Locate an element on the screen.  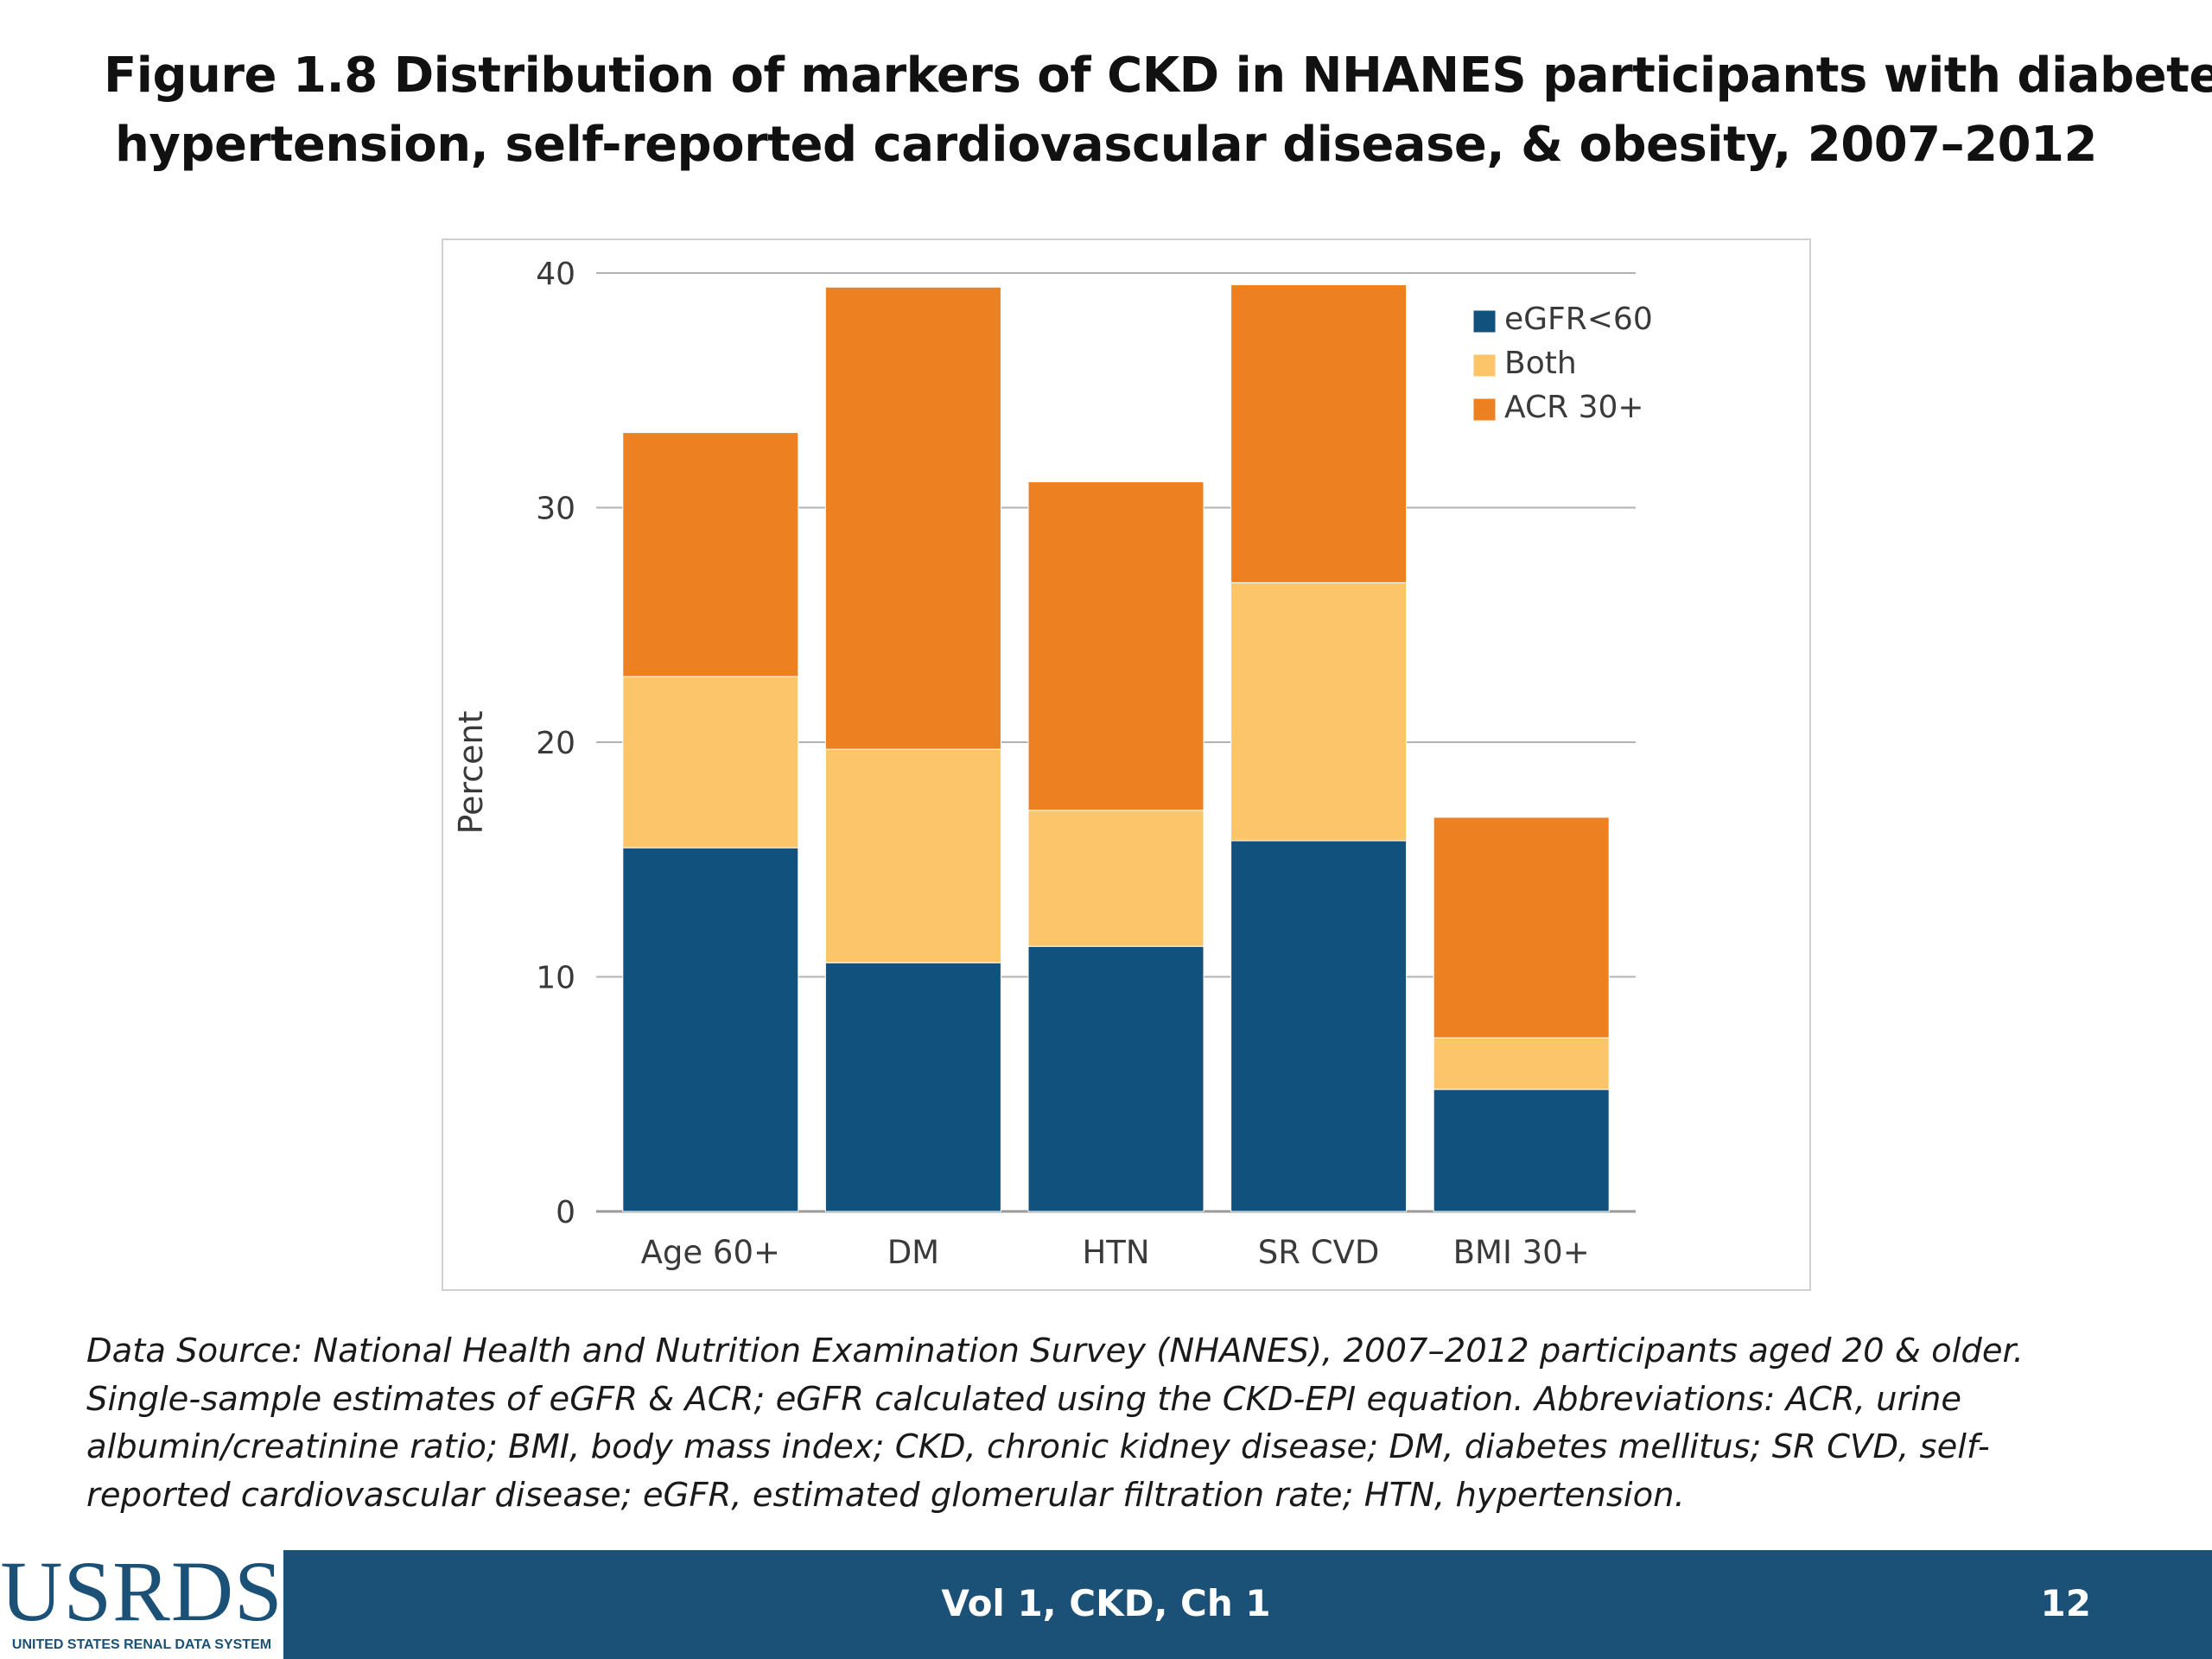
bar-sr-cvd-both is located at coordinates (1319, 712).